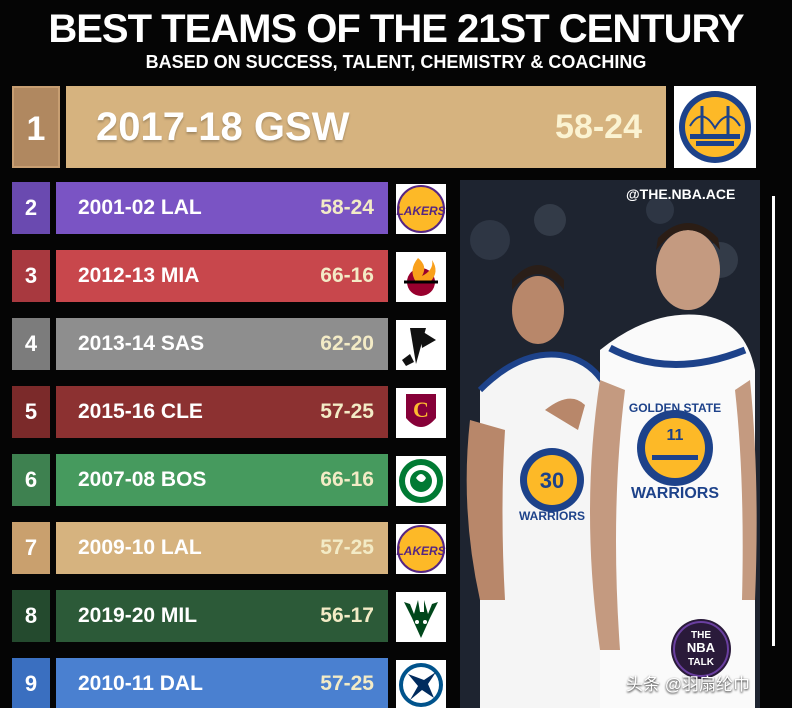 This screenshot has height=708, width=792. What do you see at coordinates (675, 493) in the screenshot?
I see `right-jersey-name: WARRIORS` at bounding box center [675, 493].